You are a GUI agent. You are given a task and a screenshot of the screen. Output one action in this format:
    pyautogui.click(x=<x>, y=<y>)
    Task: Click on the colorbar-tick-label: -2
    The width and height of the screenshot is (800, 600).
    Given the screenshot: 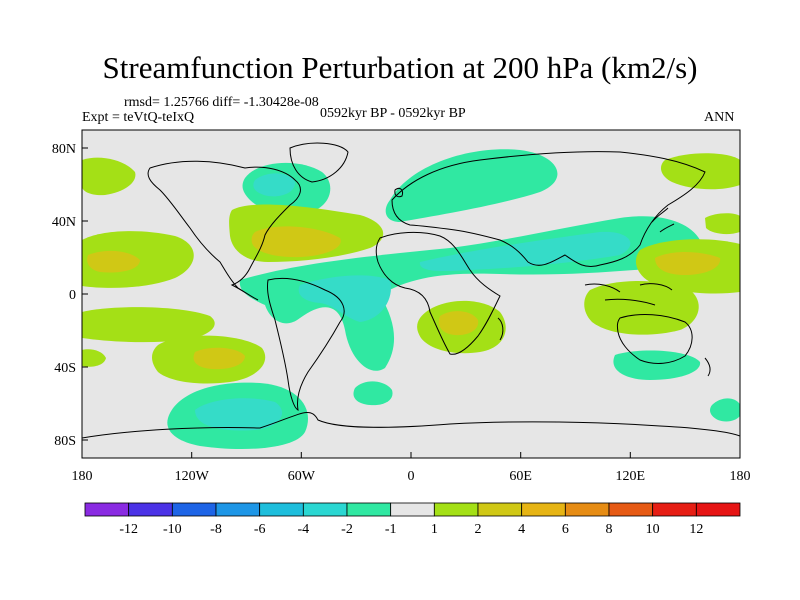 What is the action you would take?
    pyautogui.click(x=347, y=529)
    